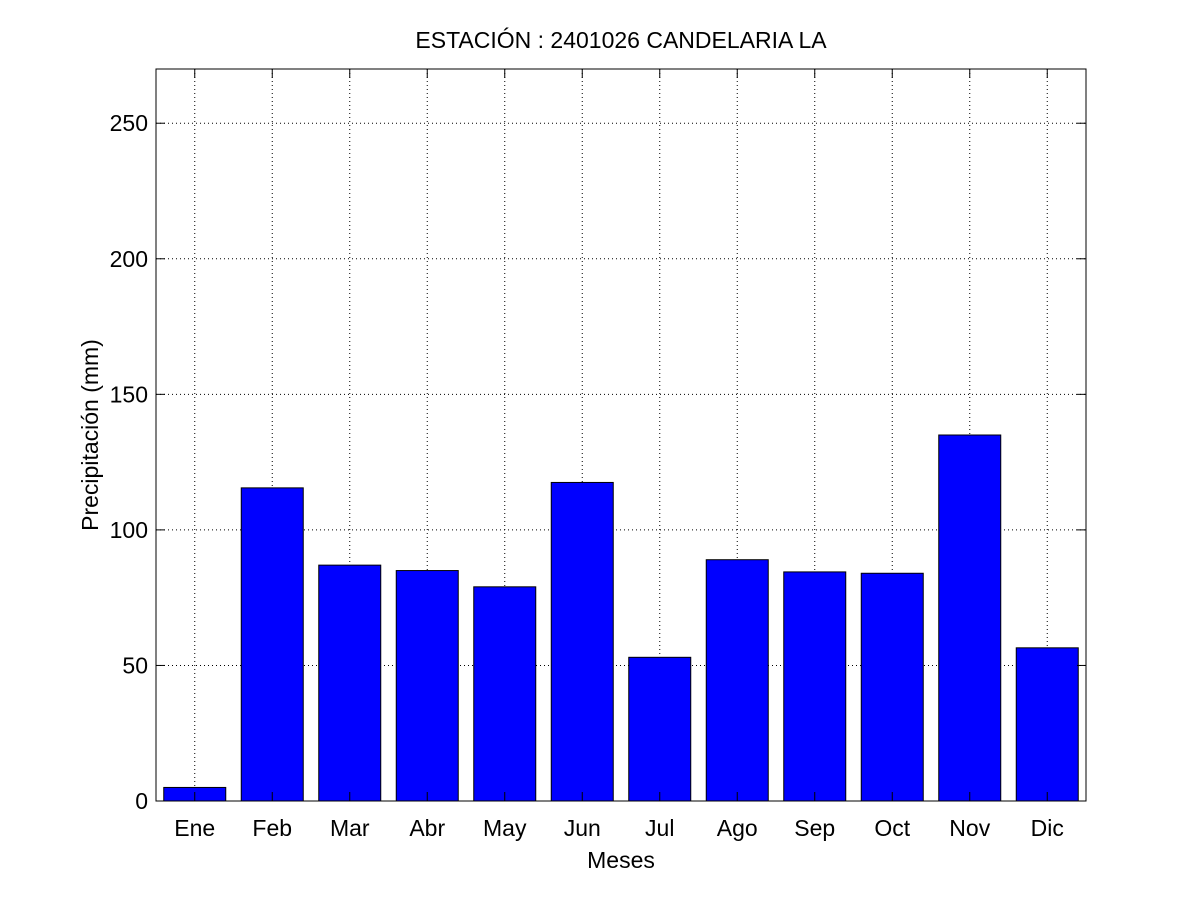 The width and height of the screenshot is (1200, 900). I want to click on y-axis-label: Precipitación (mm), so click(90, 435).